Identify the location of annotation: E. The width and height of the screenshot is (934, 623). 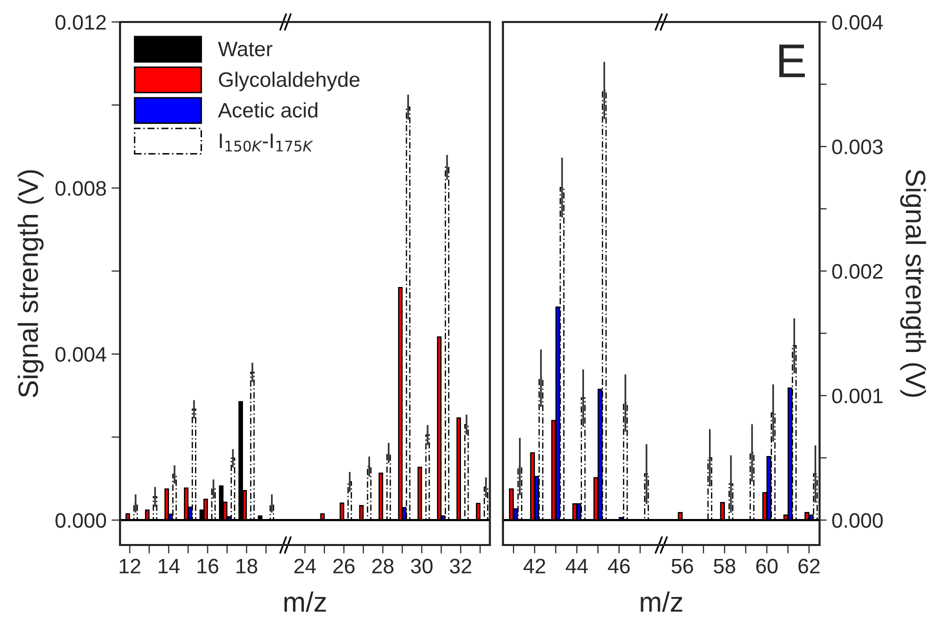
(792, 61).